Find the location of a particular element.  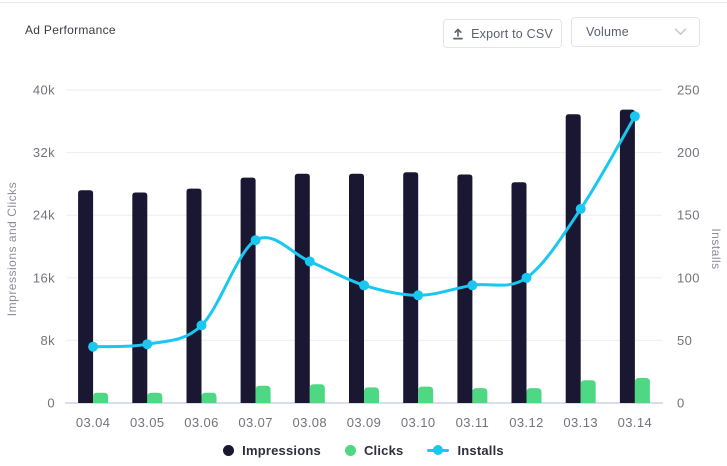

bar-impressions-03.14 is located at coordinates (627, 256).